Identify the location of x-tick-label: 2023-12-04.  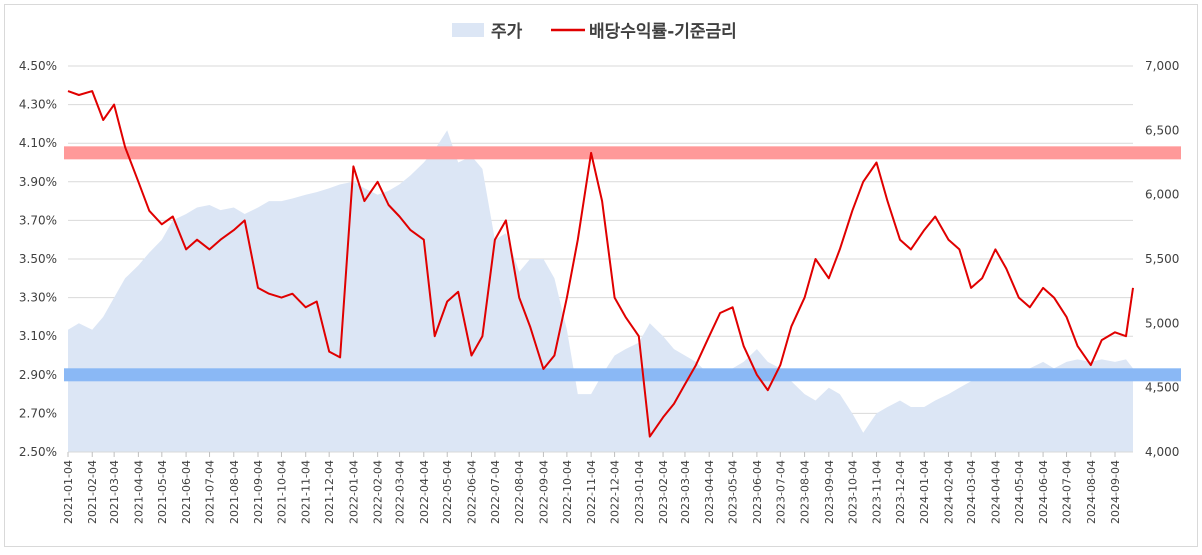
(900, 492).